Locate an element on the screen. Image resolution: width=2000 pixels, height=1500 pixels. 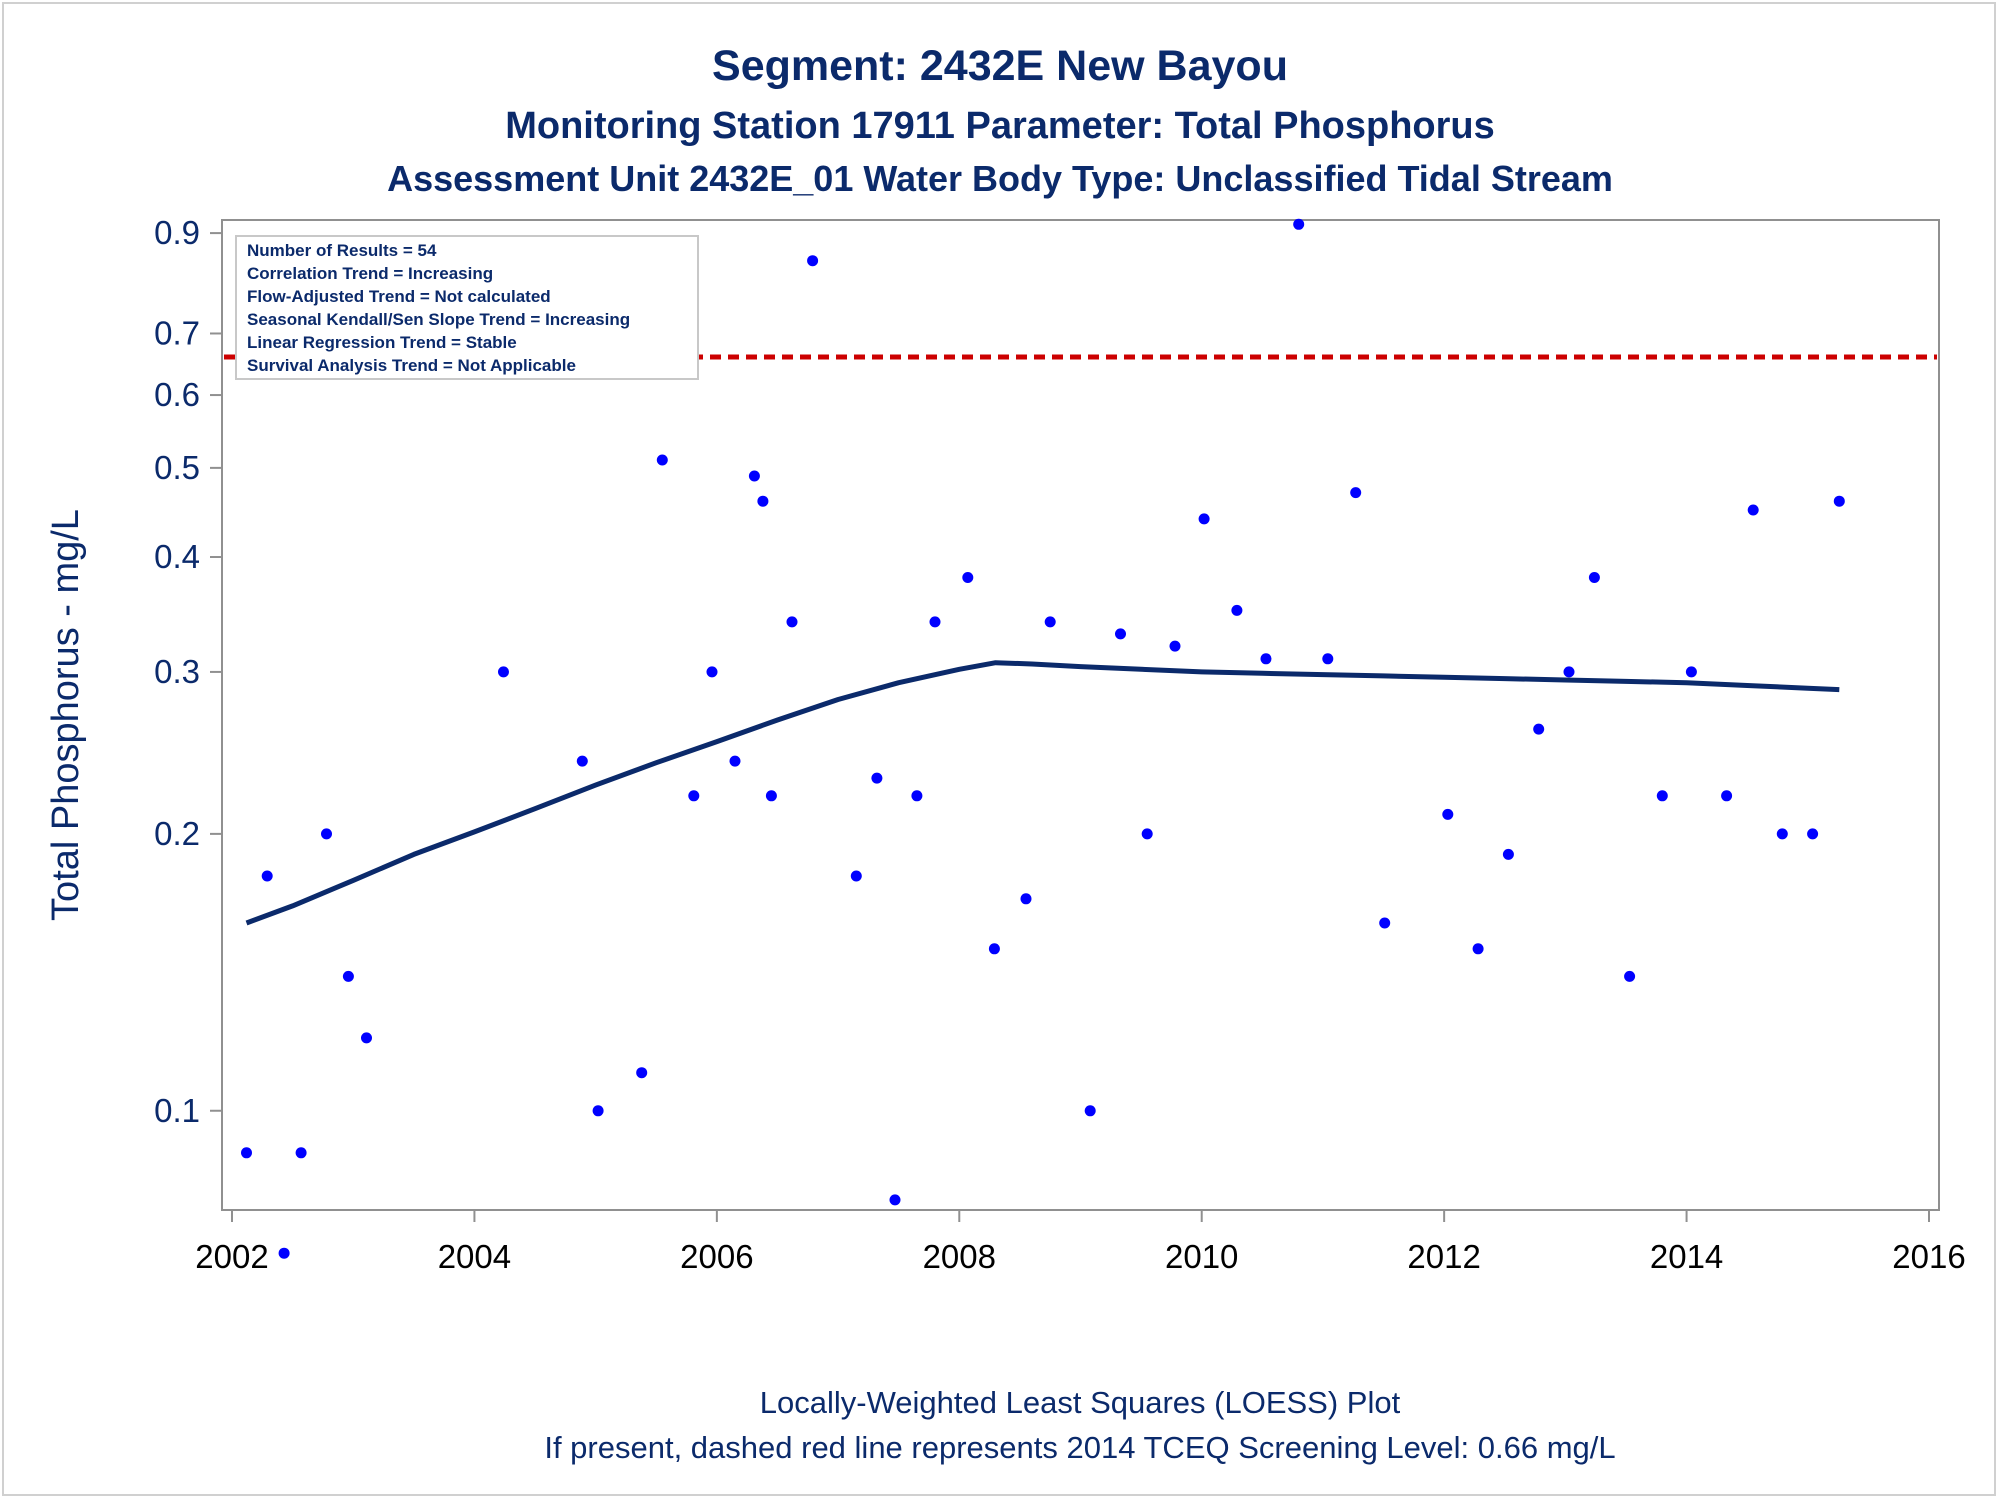
y-tick-label: 0.6 is located at coordinates (177, 394).